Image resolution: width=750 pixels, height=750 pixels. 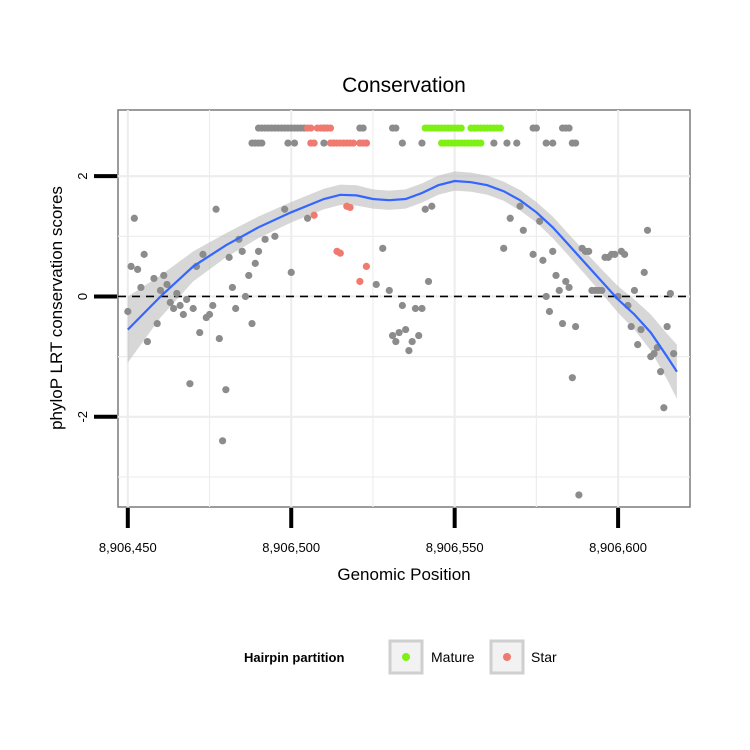 I want to click on x-tick-label: 8,906,500, so click(x=291, y=547).